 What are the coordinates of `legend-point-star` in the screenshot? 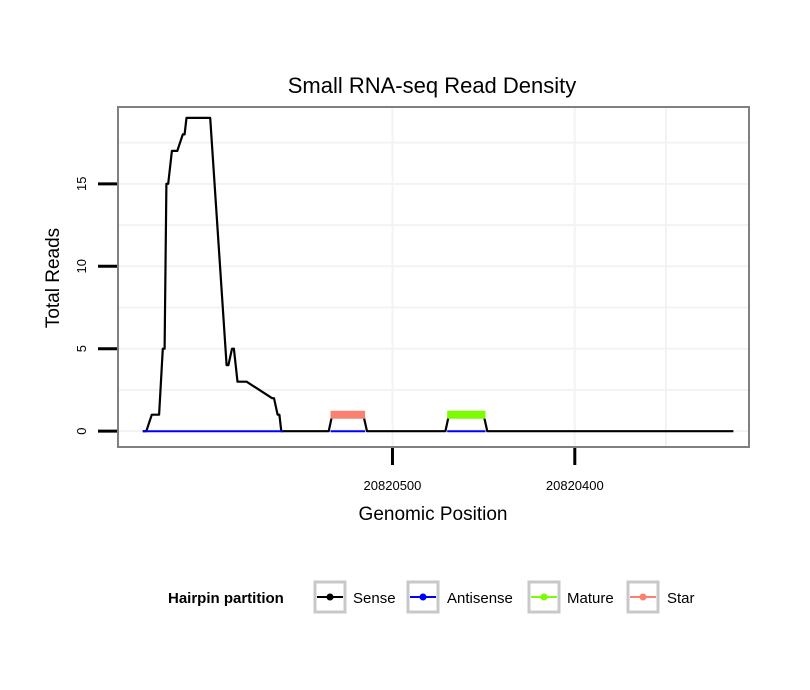 It's located at (643, 597).